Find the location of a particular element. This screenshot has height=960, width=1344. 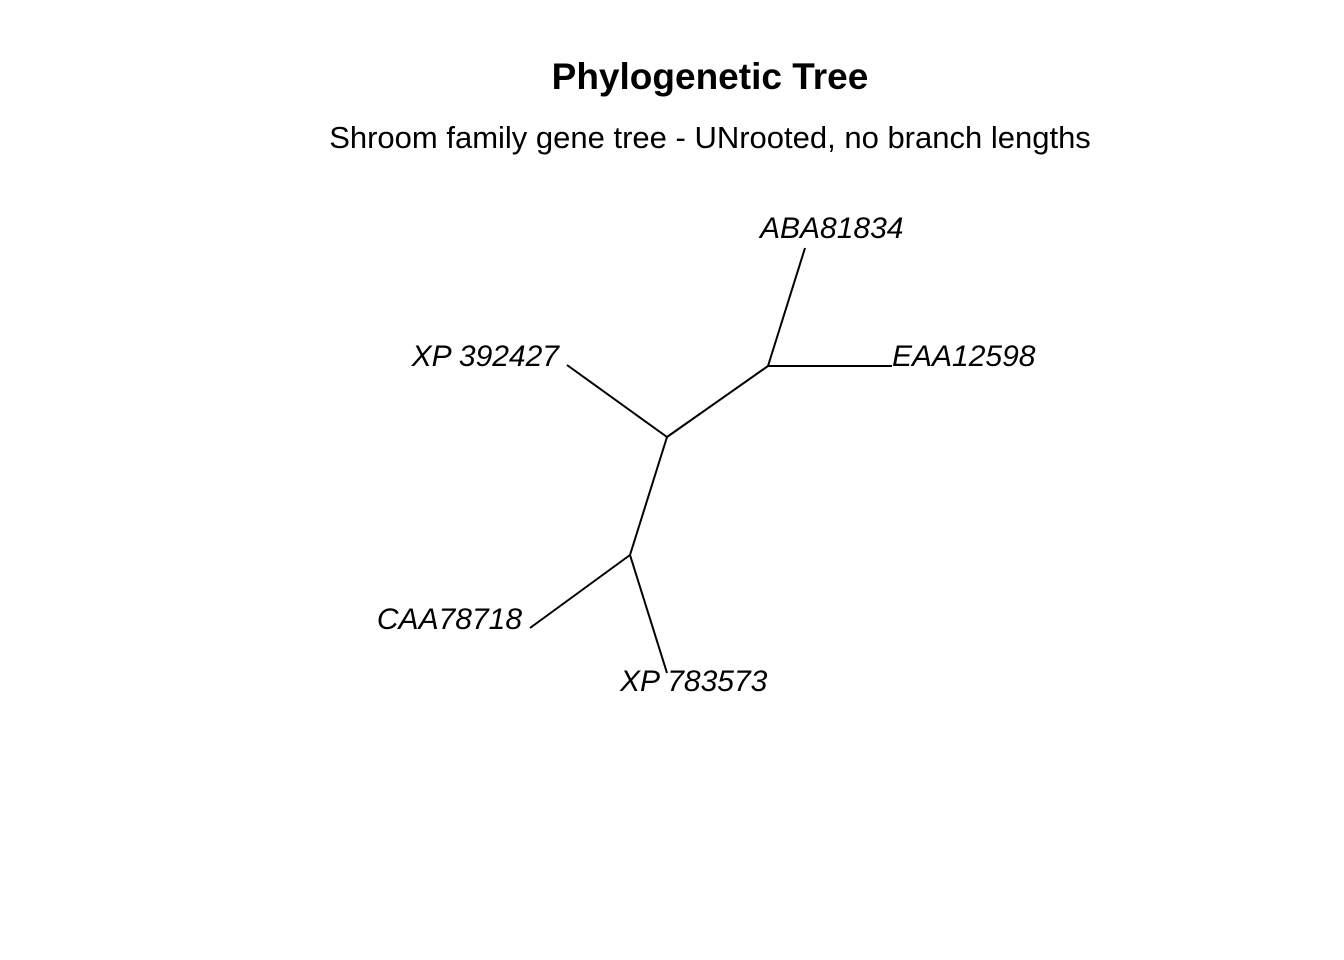

diagram-title: Phylogenetic Tree is located at coordinates (710, 76).